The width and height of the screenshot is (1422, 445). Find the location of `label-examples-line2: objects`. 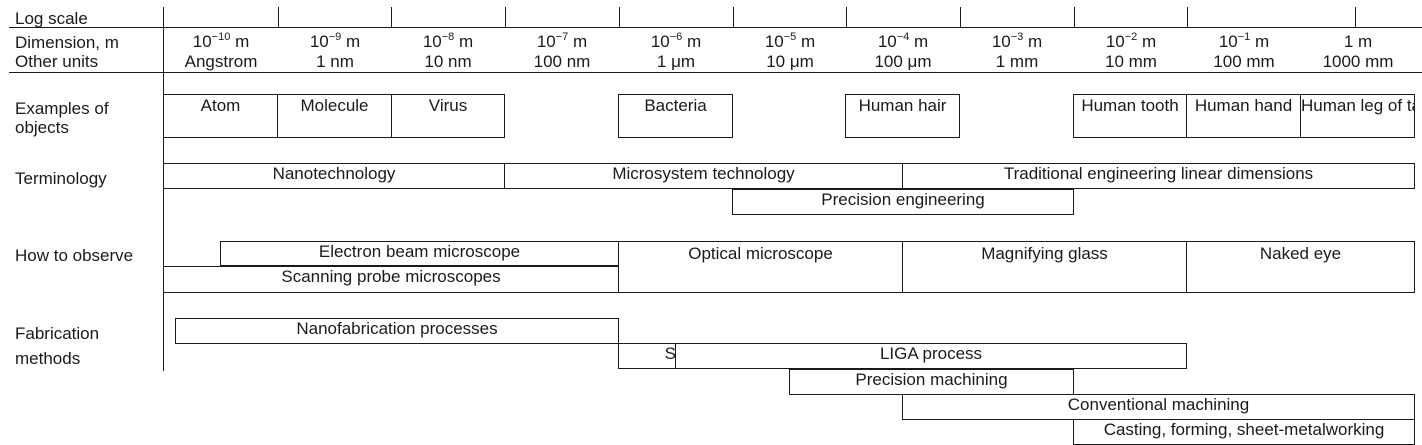

label-examples-line2: objects is located at coordinates (42, 127).